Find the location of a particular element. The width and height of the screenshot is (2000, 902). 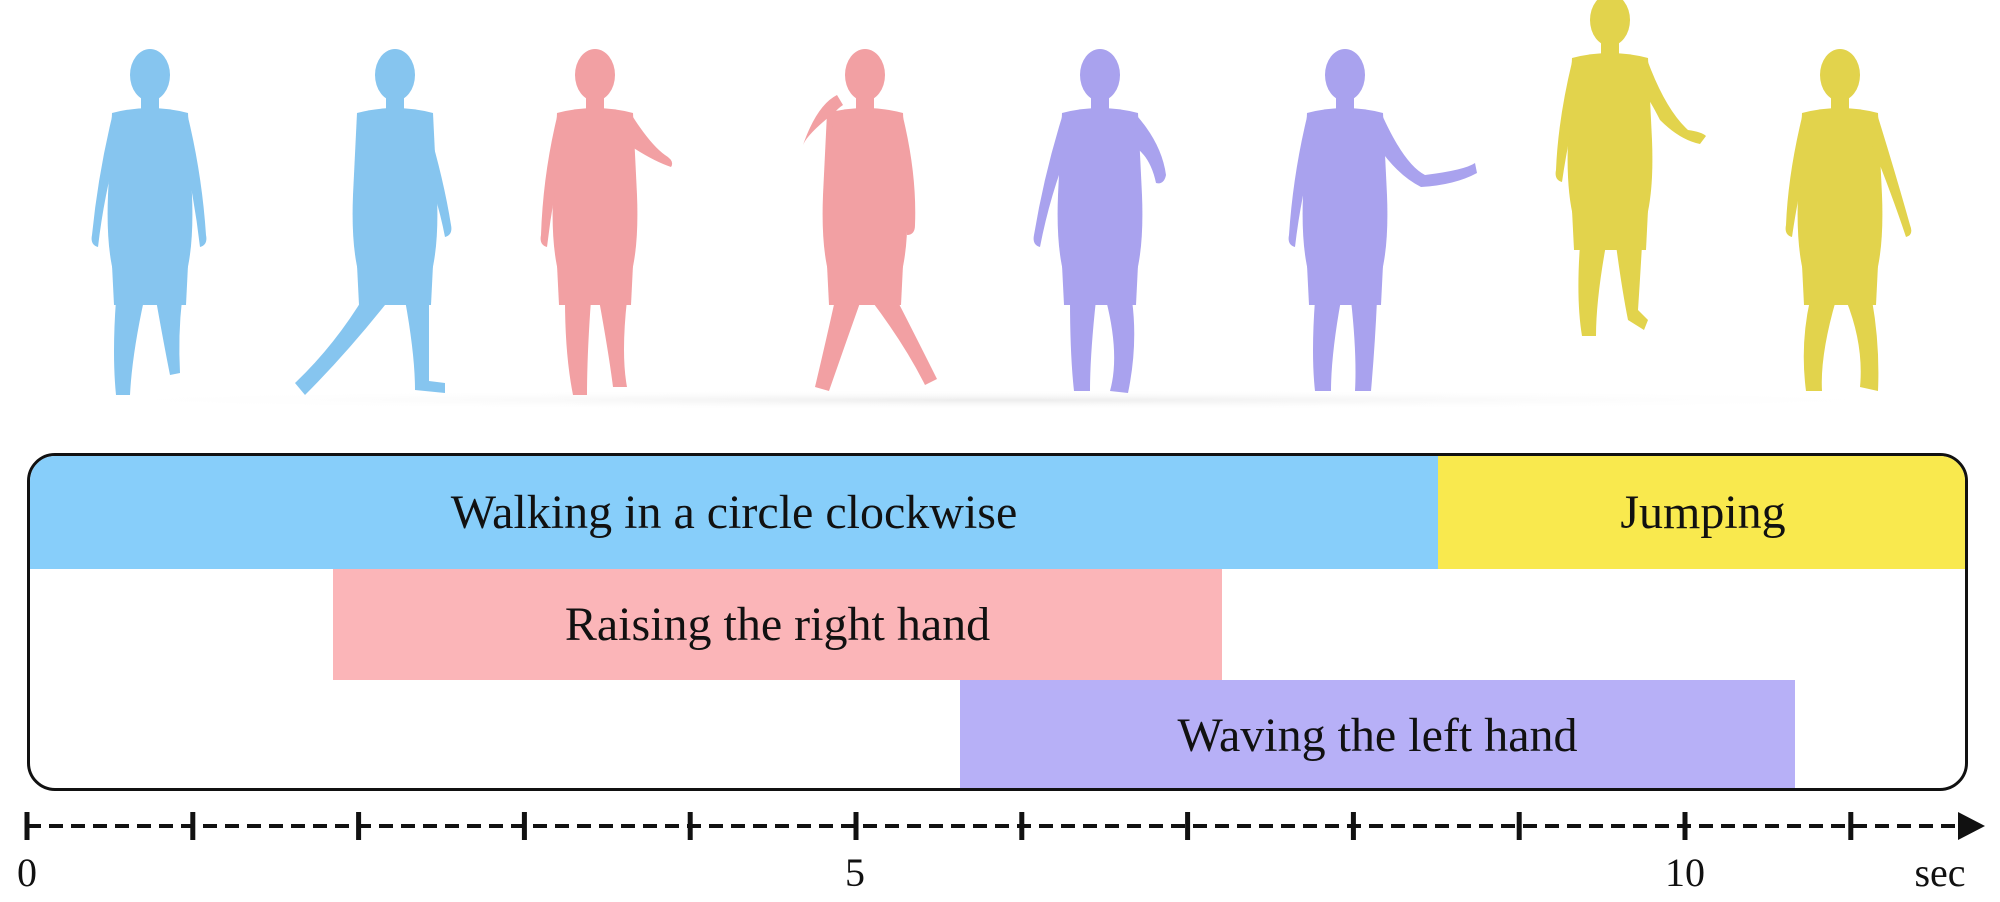

tick-label-0: 0 is located at coordinates (27, 872).